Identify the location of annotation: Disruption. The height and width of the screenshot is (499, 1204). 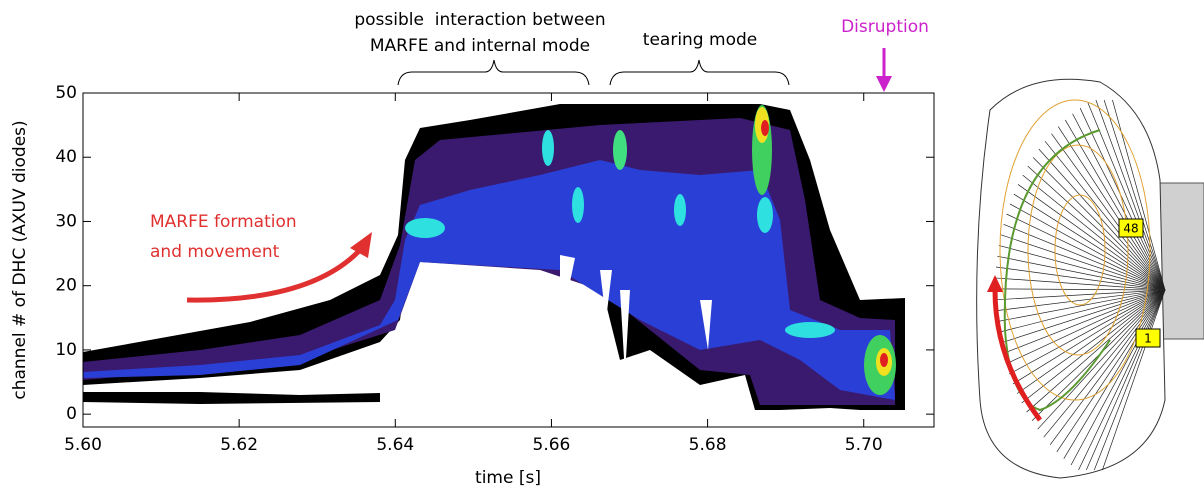
(885, 27).